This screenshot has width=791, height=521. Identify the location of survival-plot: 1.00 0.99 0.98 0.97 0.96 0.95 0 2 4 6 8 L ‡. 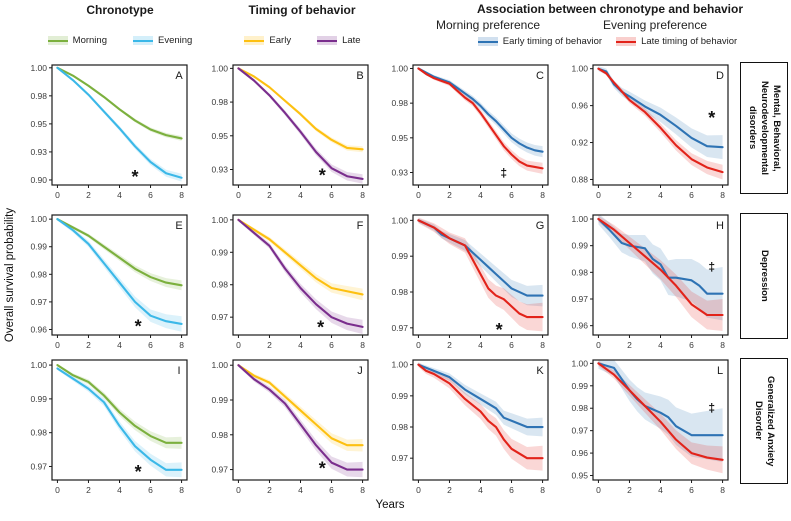
(650, 426).